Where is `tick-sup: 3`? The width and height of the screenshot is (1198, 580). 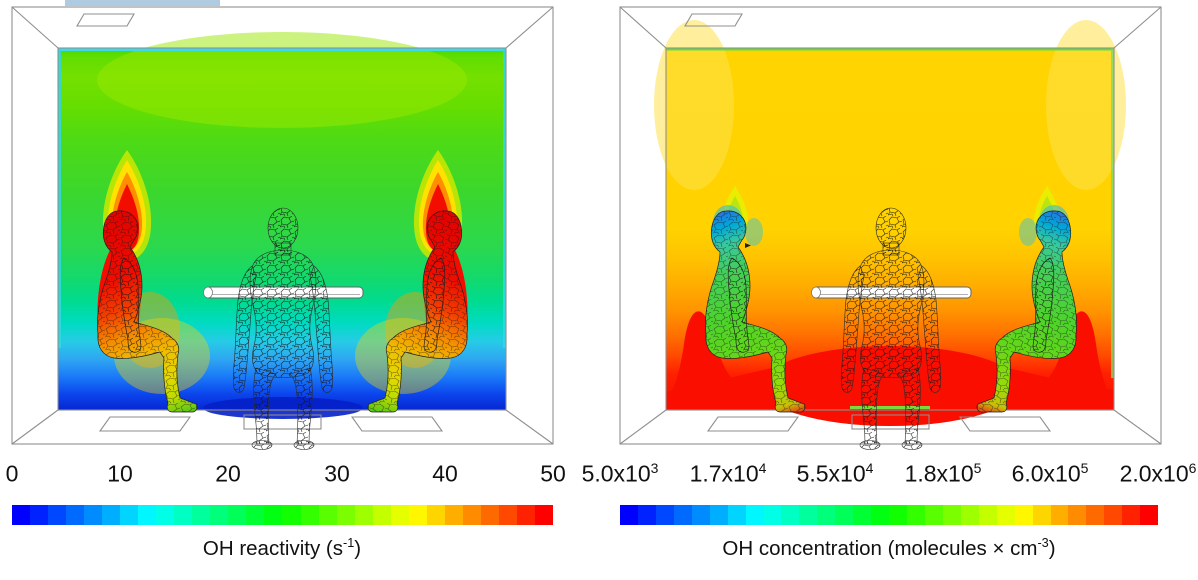 tick-sup: 3 is located at coordinates (654, 468).